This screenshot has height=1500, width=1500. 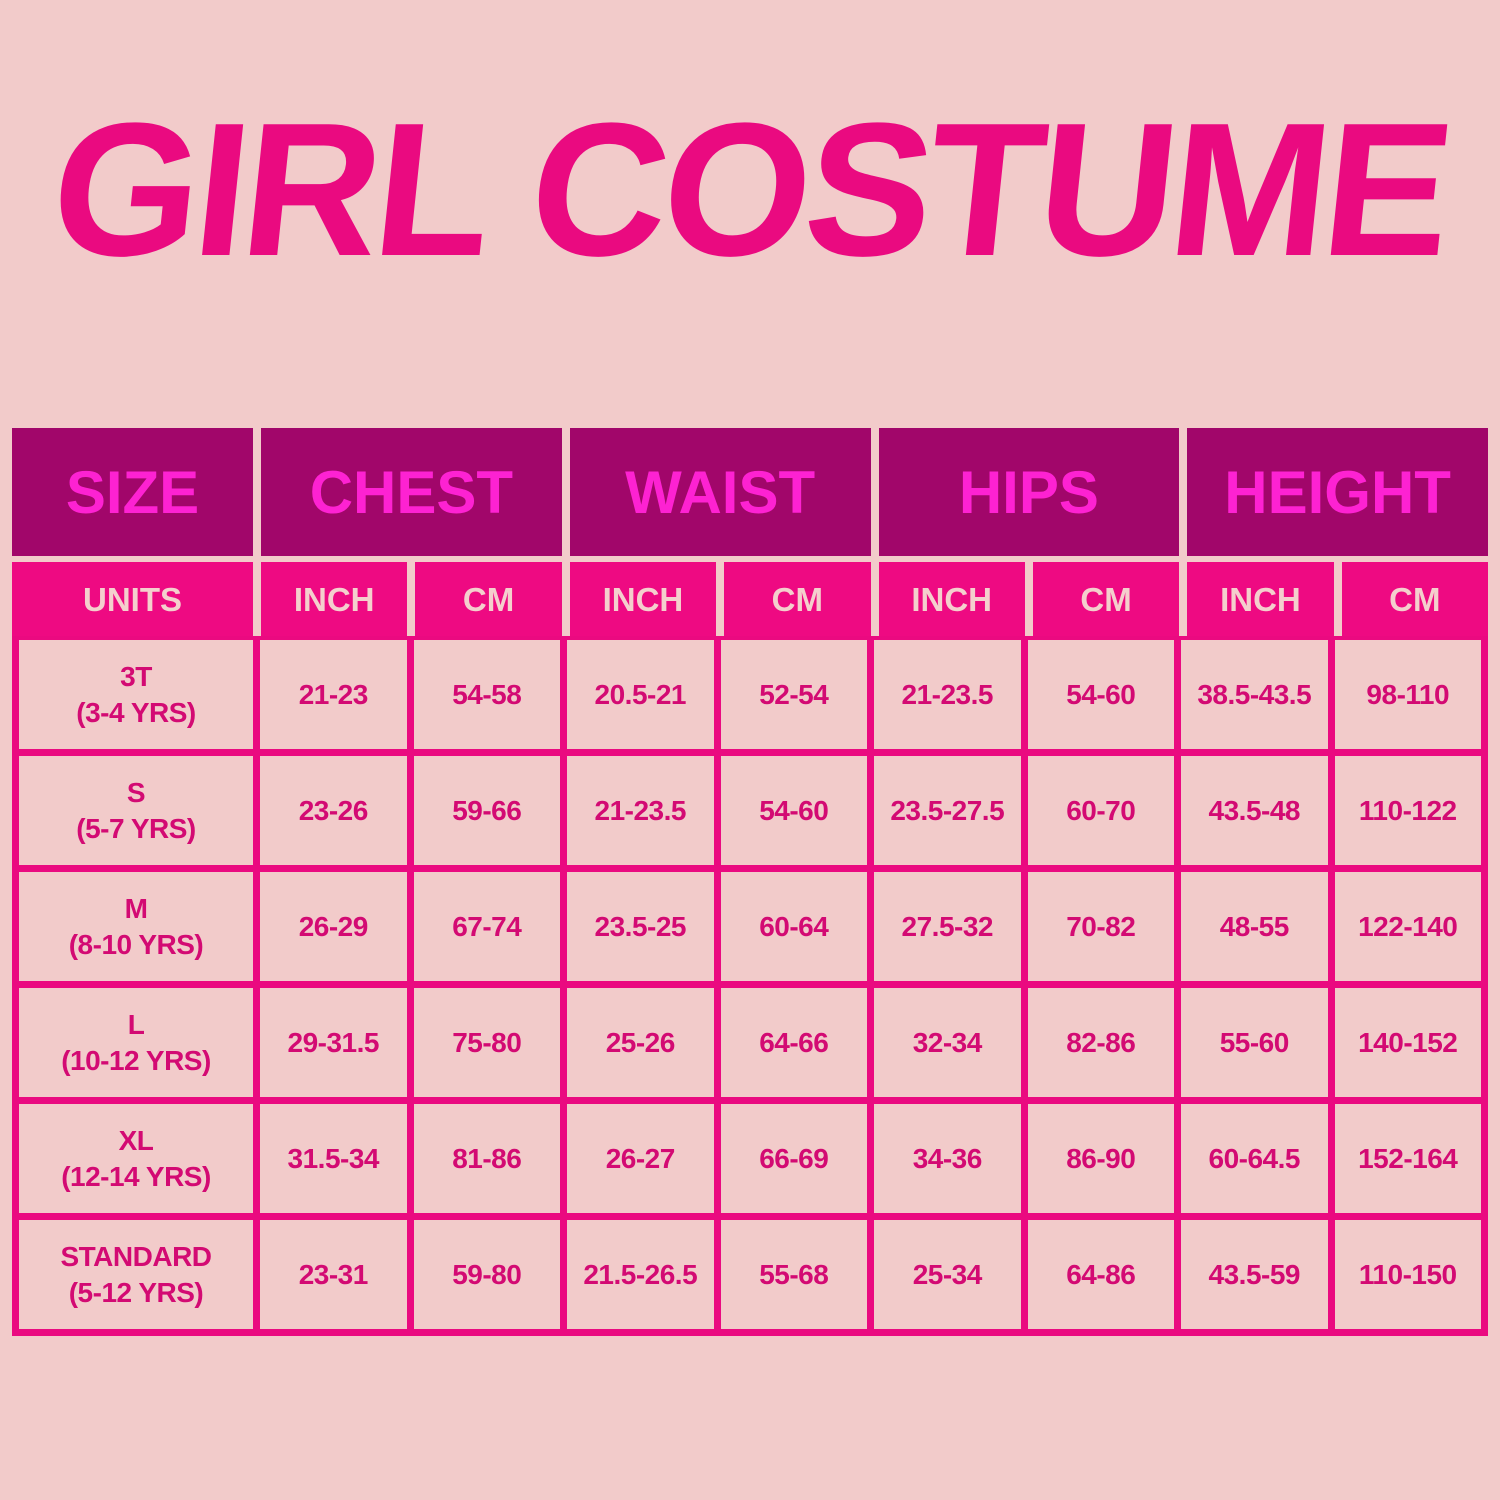 I want to click on measurement-cell: 38.5-43.5, so click(x=1254, y=694).